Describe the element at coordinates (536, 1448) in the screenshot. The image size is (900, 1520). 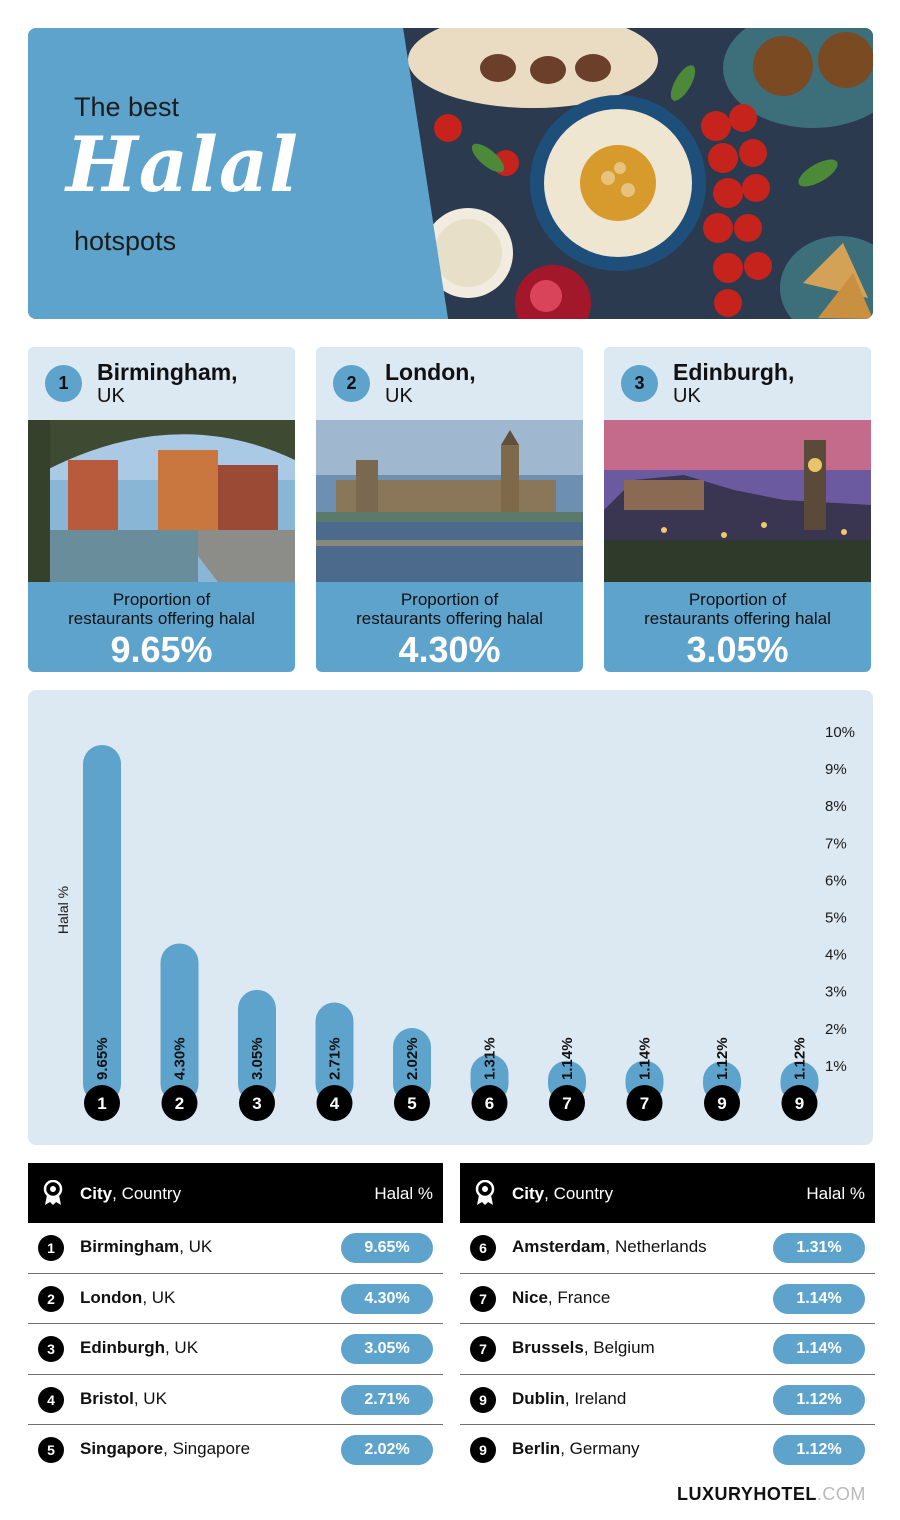
I see `city-name: Berlin` at that location.